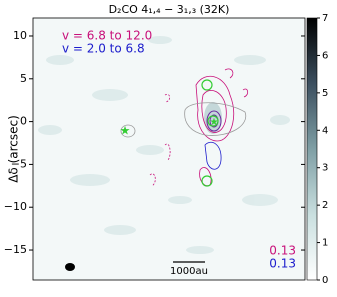 This screenshot has height=297, width=337. Describe the element at coordinates (325, 205) in the screenshot. I see `colorbar-tick-label: 2` at that location.